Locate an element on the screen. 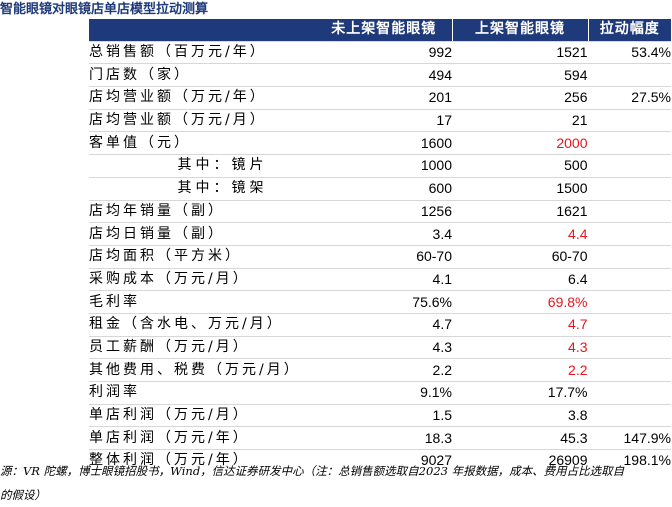 This screenshot has height=507, width=672. row-label: 店均面积（平方米） is located at coordinates (202, 257).